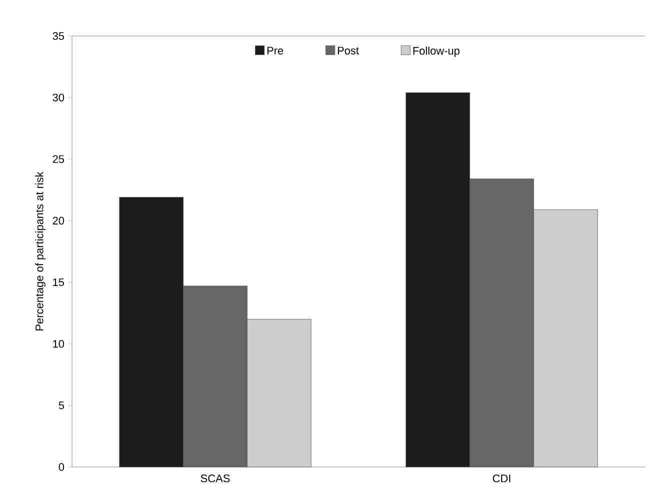  Describe the element at coordinates (58, 344) in the screenshot. I see `y-tick-label: 10` at that location.